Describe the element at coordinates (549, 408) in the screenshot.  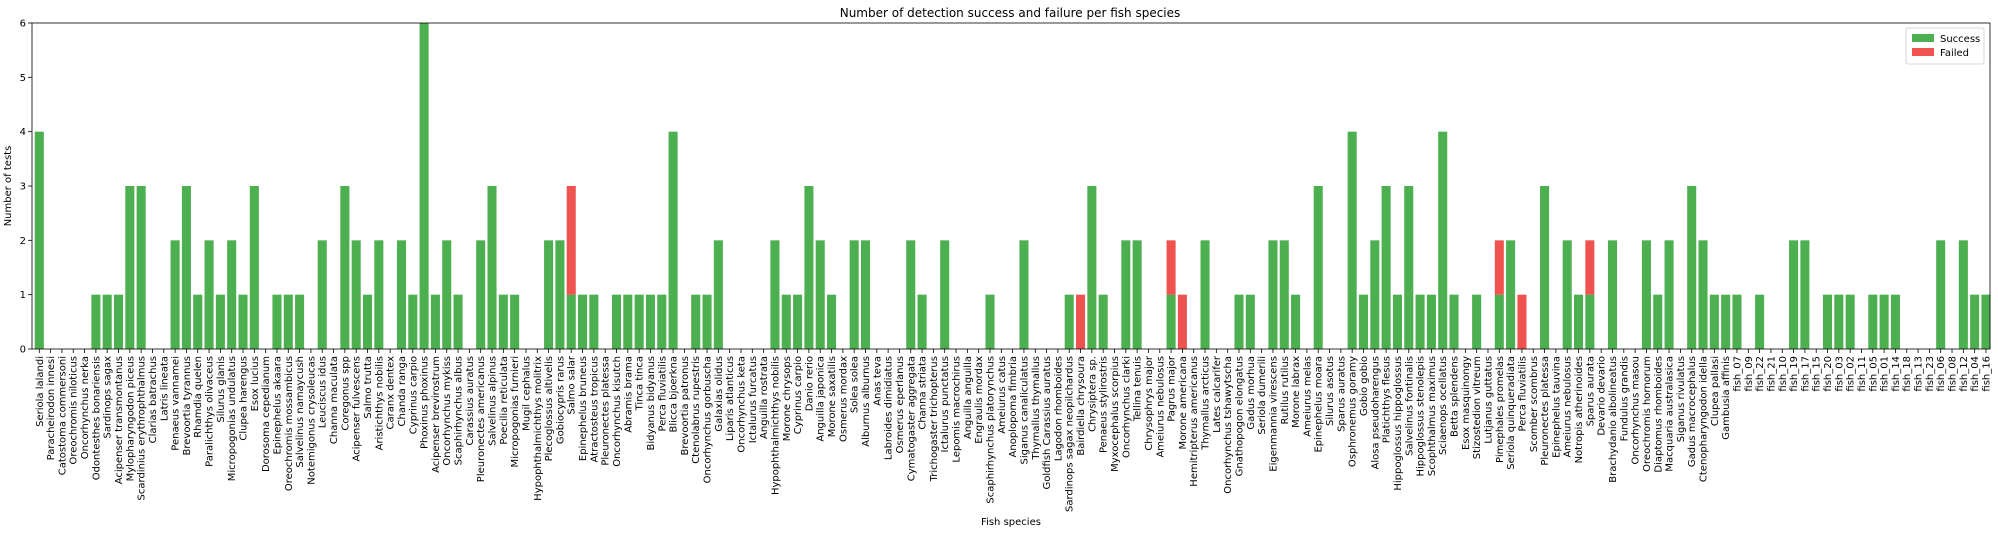
I see `x-tick-label: Plecoglossus altivelis` at that location.